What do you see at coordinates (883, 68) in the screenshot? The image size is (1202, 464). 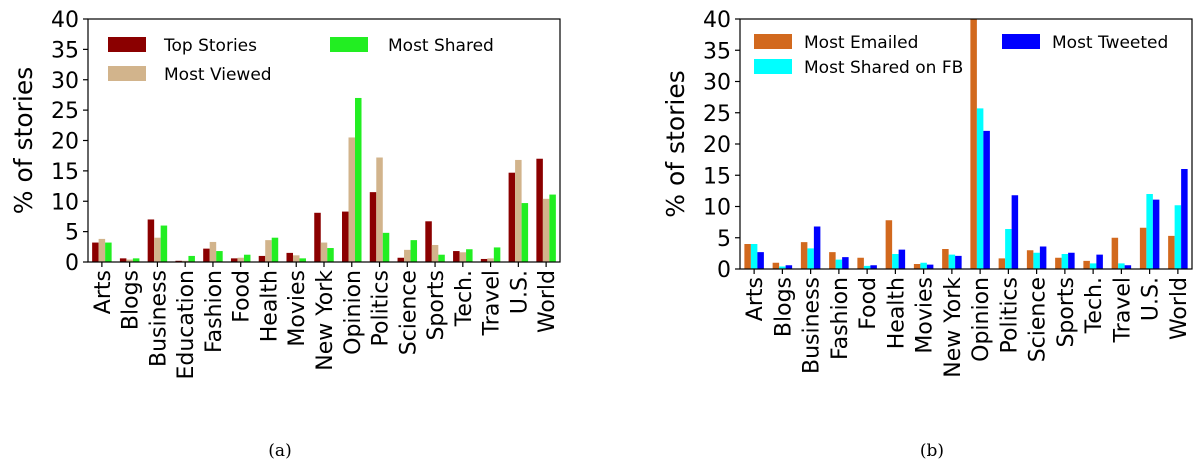 I see `legend-label: Most Shared on FB` at bounding box center [883, 68].